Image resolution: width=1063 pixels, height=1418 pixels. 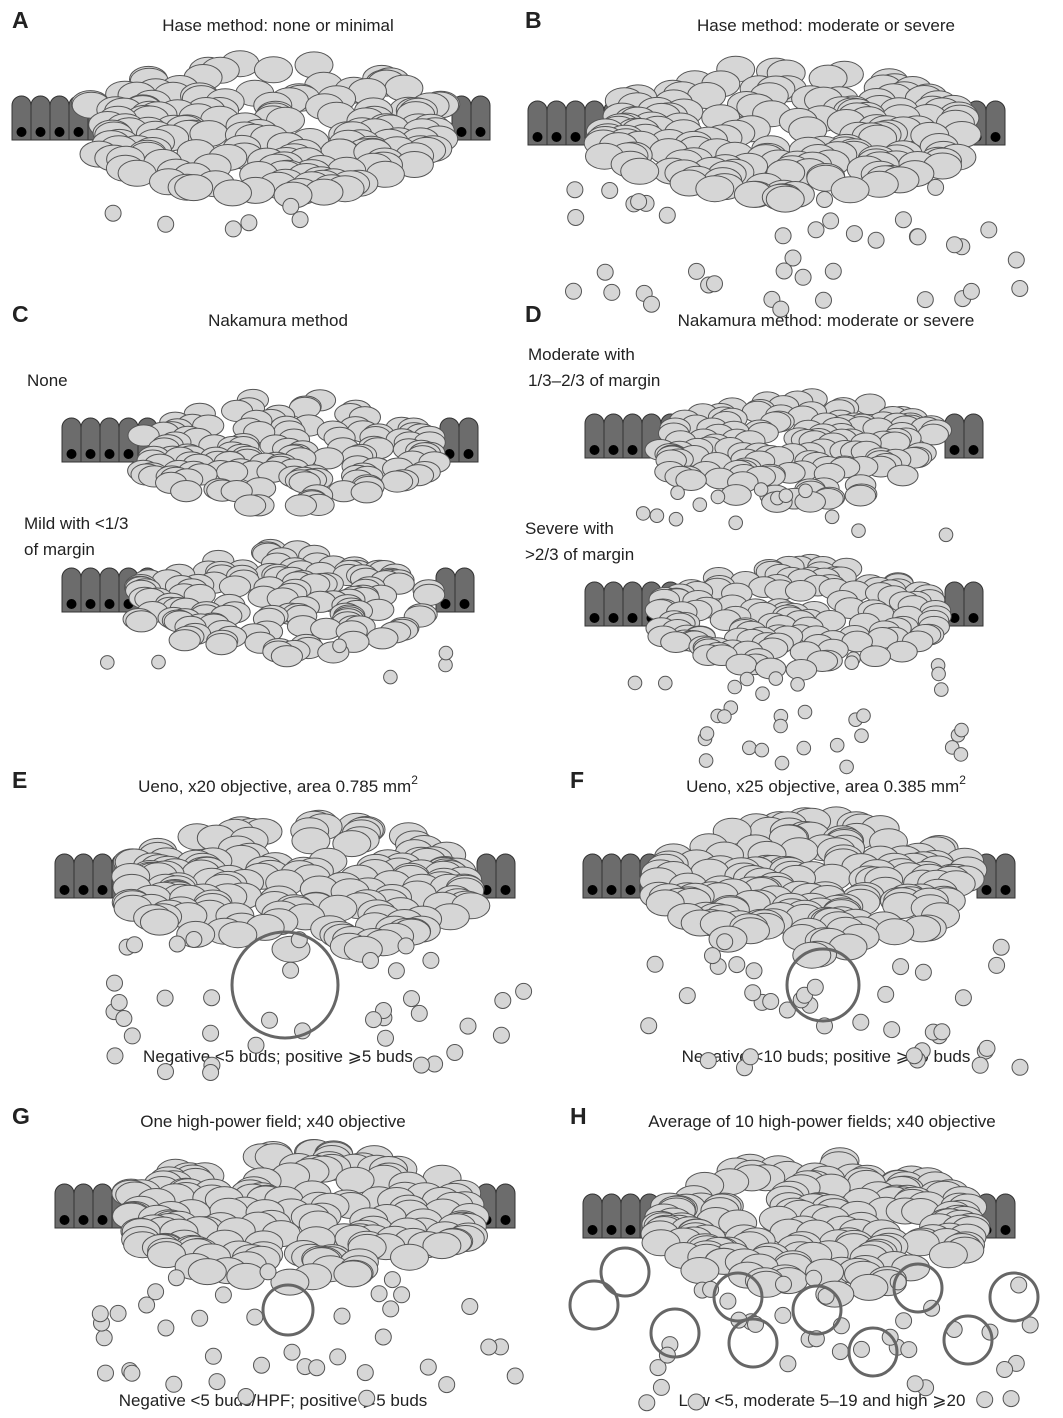 I want to click on panel-letter: E, so click(x=19, y=780).